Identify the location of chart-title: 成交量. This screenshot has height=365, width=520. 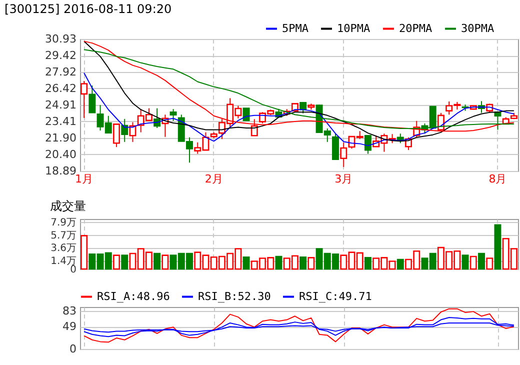
(68, 205).